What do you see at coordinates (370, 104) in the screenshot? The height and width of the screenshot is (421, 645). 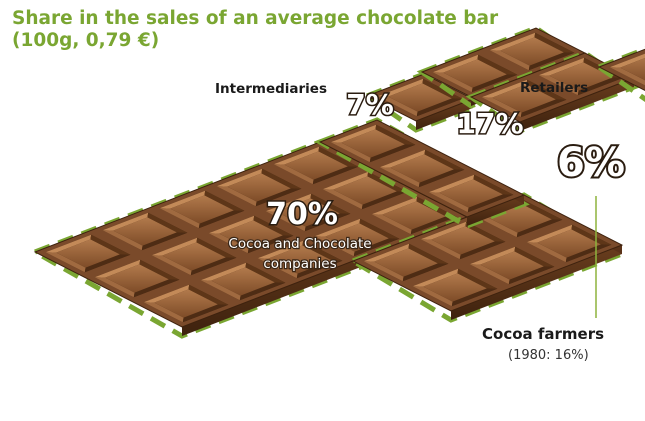 I see `value-intermediaries: 7%` at bounding box center [370, 104].